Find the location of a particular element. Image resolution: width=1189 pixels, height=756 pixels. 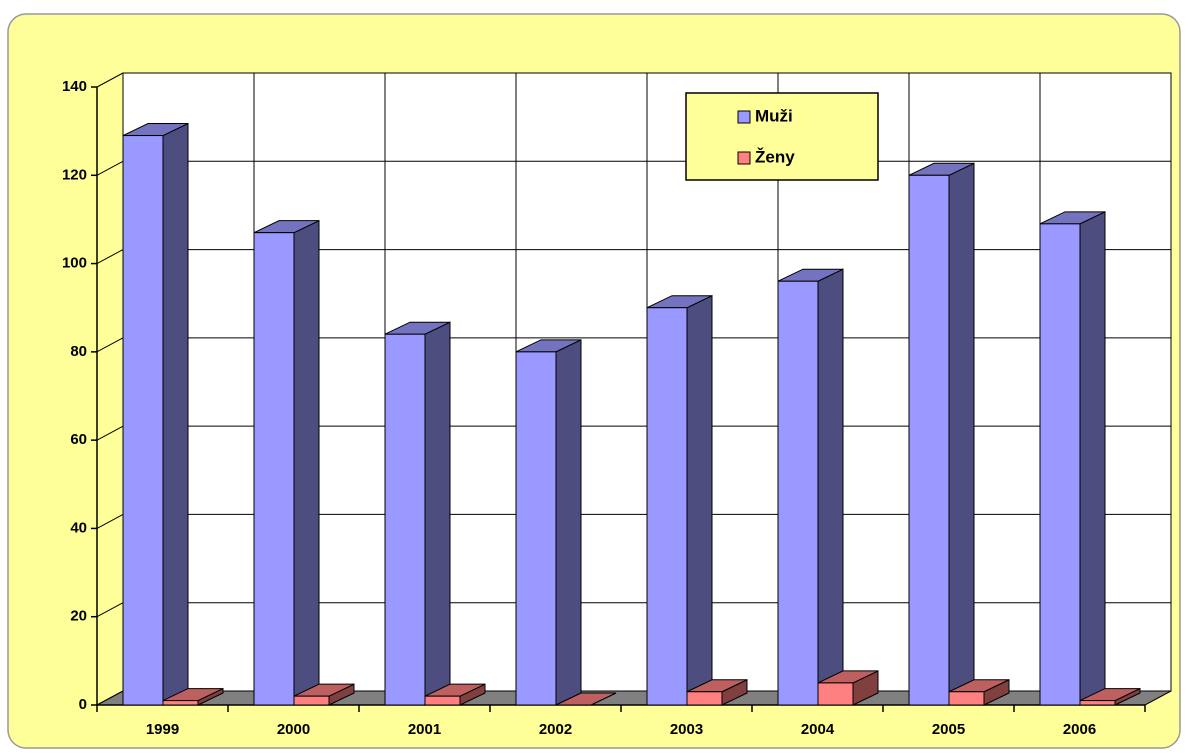

x-tick-label: 2003 is located at coordinates (686, 729).